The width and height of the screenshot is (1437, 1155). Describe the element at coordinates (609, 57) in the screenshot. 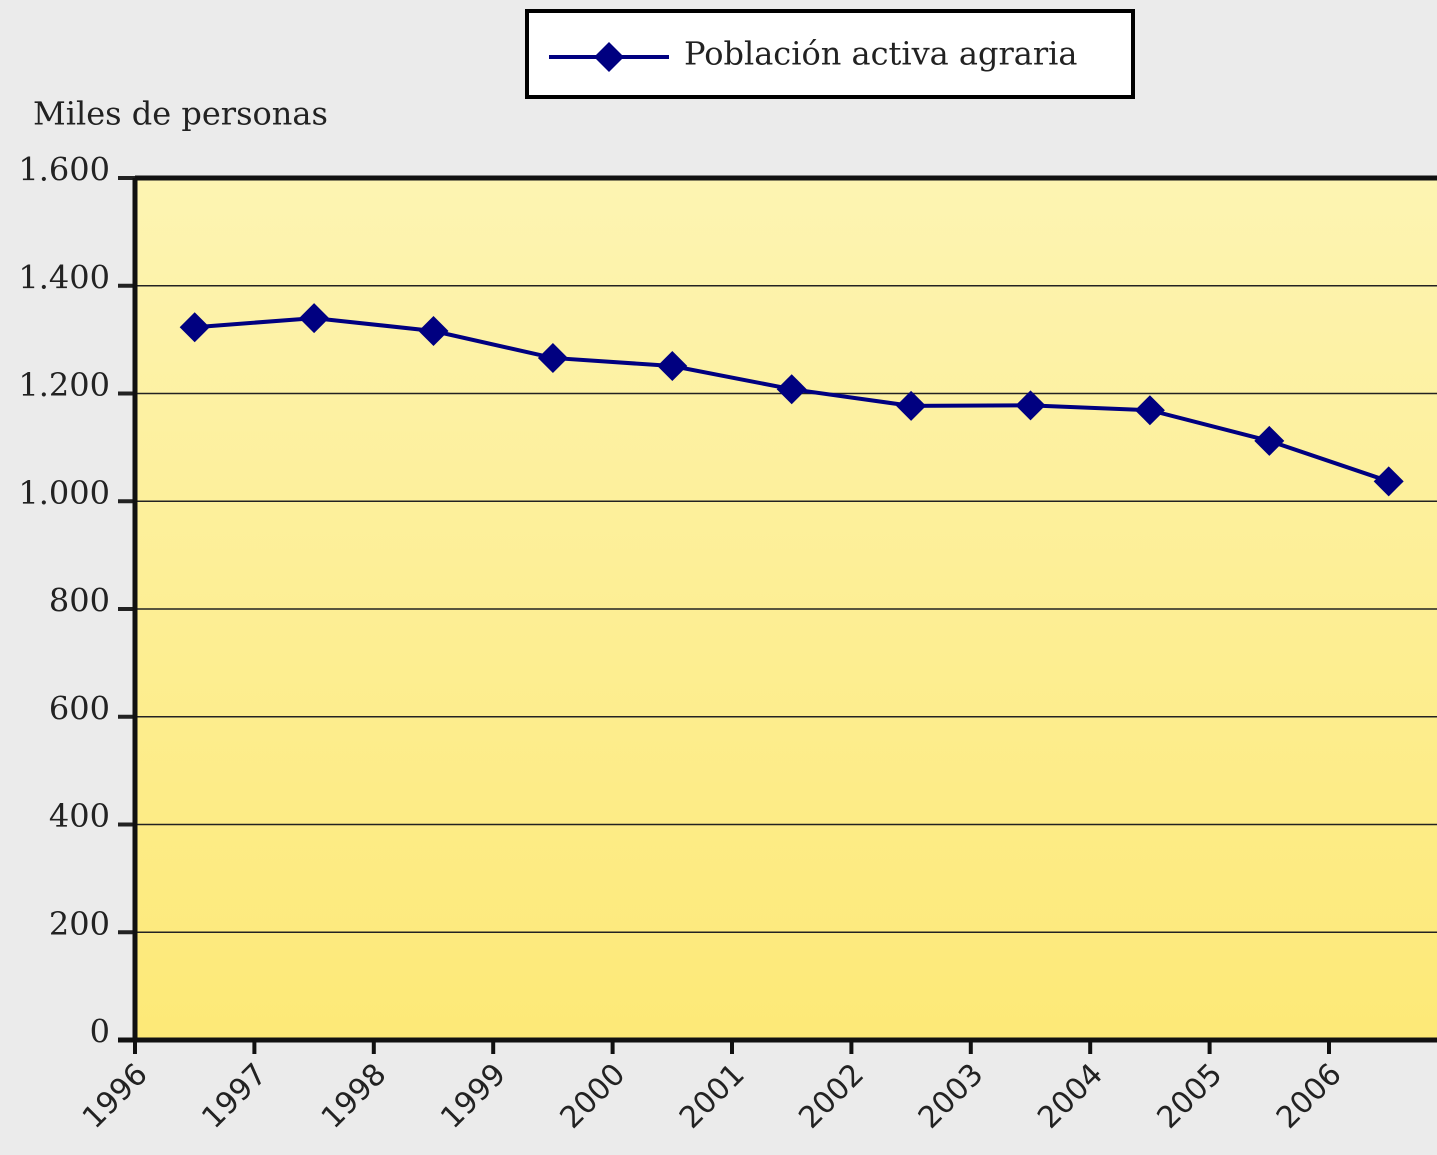

I see `legend-marker` at that location.